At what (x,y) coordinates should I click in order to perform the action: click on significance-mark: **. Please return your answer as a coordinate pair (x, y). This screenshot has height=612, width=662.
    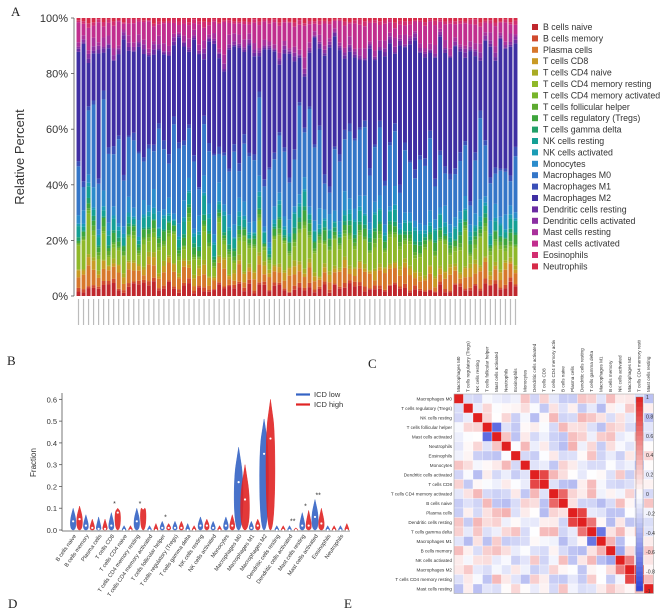
    Looking at the image, I should click on (293, 522).